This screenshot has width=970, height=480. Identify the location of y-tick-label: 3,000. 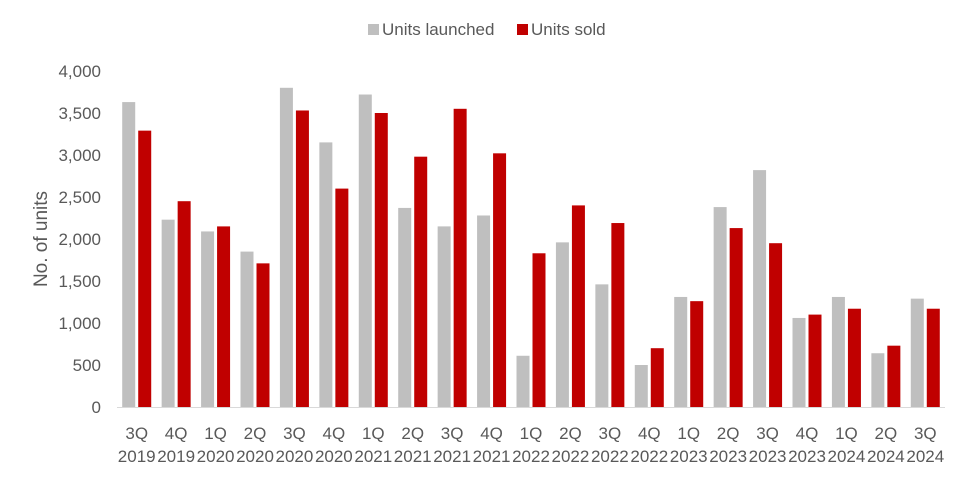
(79, 155).